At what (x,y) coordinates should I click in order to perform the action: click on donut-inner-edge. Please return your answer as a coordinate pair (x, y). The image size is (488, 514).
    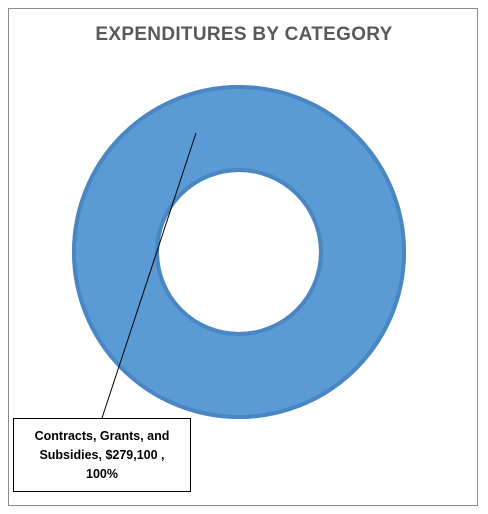
    Looking at the image, I should click on (239, 252).